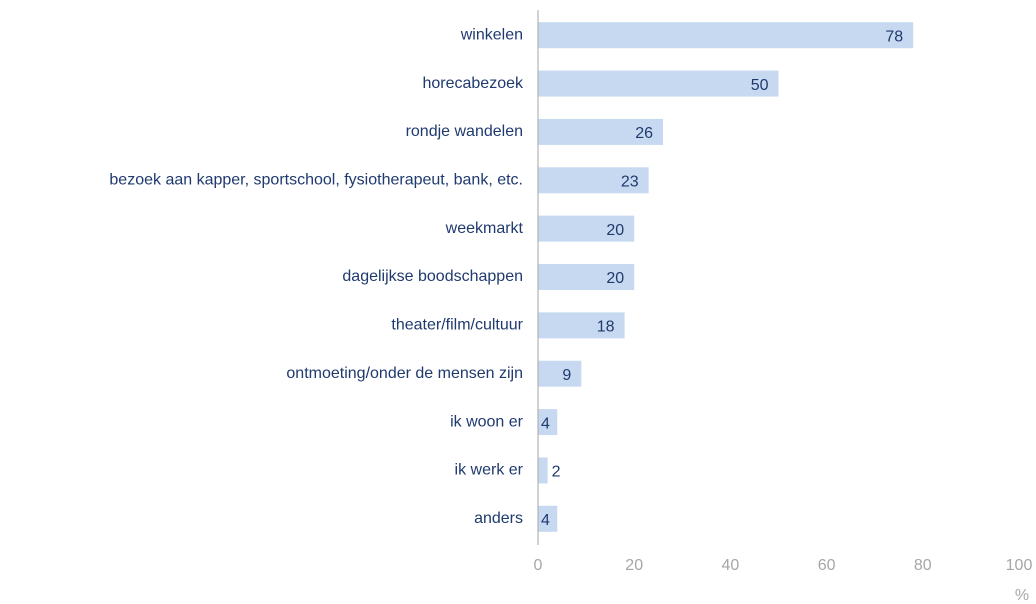 The image size is (1036, 604). What do you see at coordinates (634, 565) in the screenshot?
I see `x-tick-label: 20` at bounding box center [634, 565].